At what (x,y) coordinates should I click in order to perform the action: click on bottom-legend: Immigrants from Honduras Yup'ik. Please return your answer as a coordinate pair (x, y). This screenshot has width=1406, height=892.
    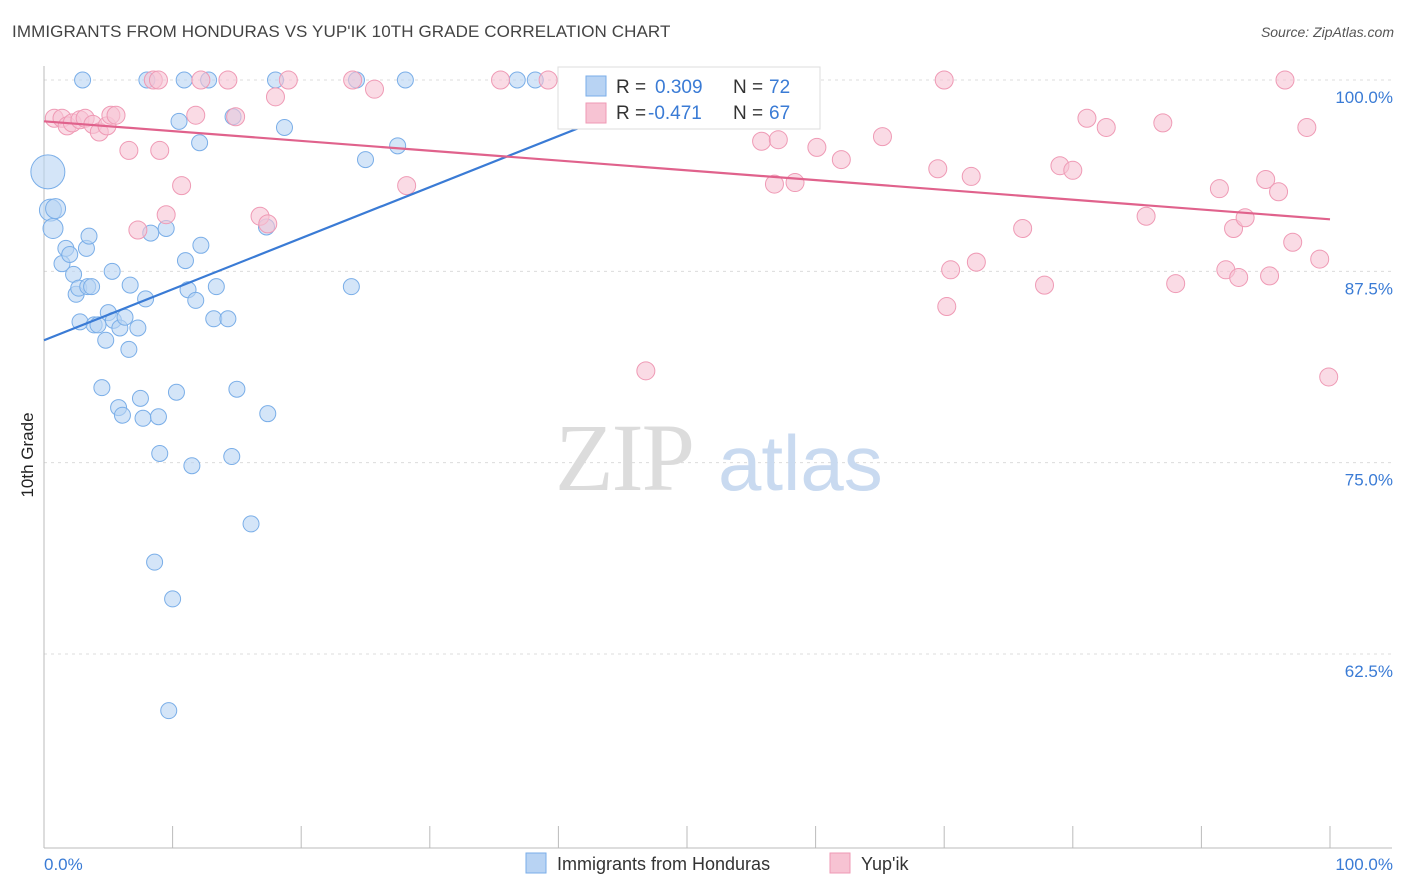
    Looking at the image, I should click on (717, 863).